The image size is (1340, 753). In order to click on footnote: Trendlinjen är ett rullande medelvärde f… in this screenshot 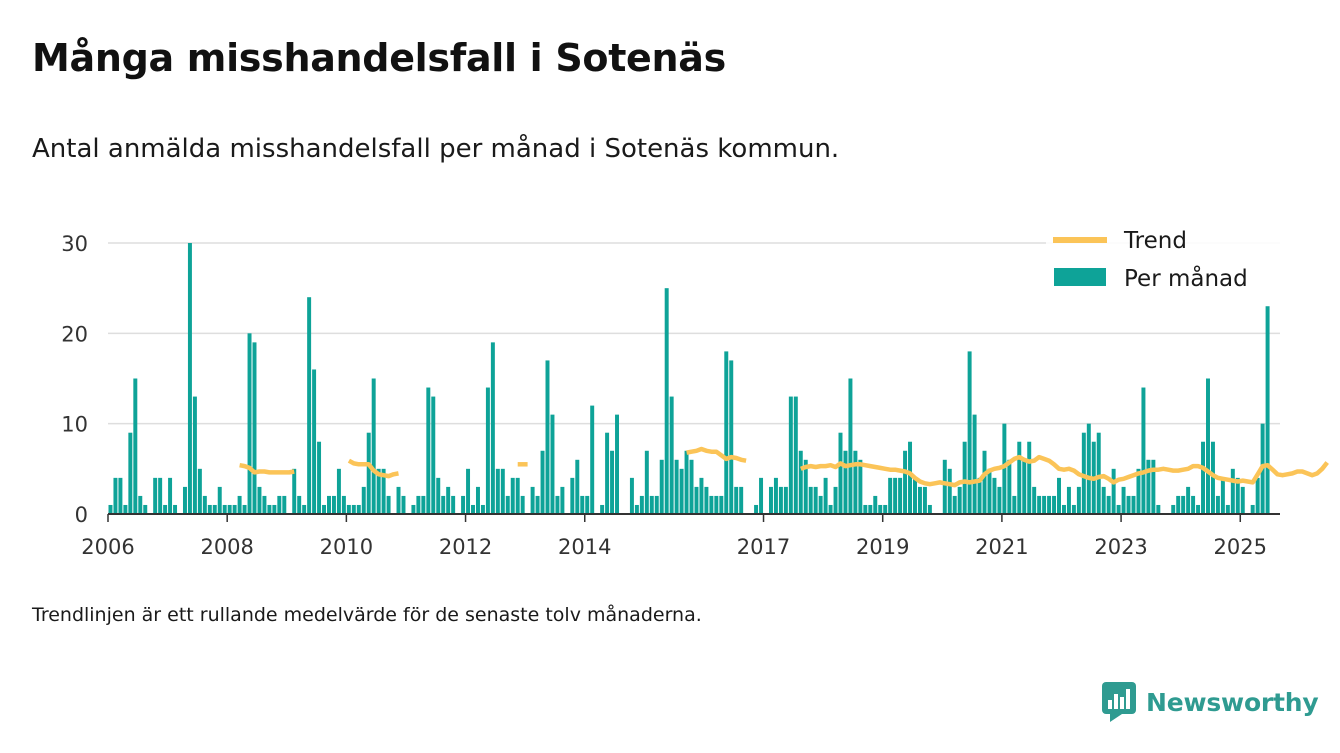, I will do `click(367, 615)`.